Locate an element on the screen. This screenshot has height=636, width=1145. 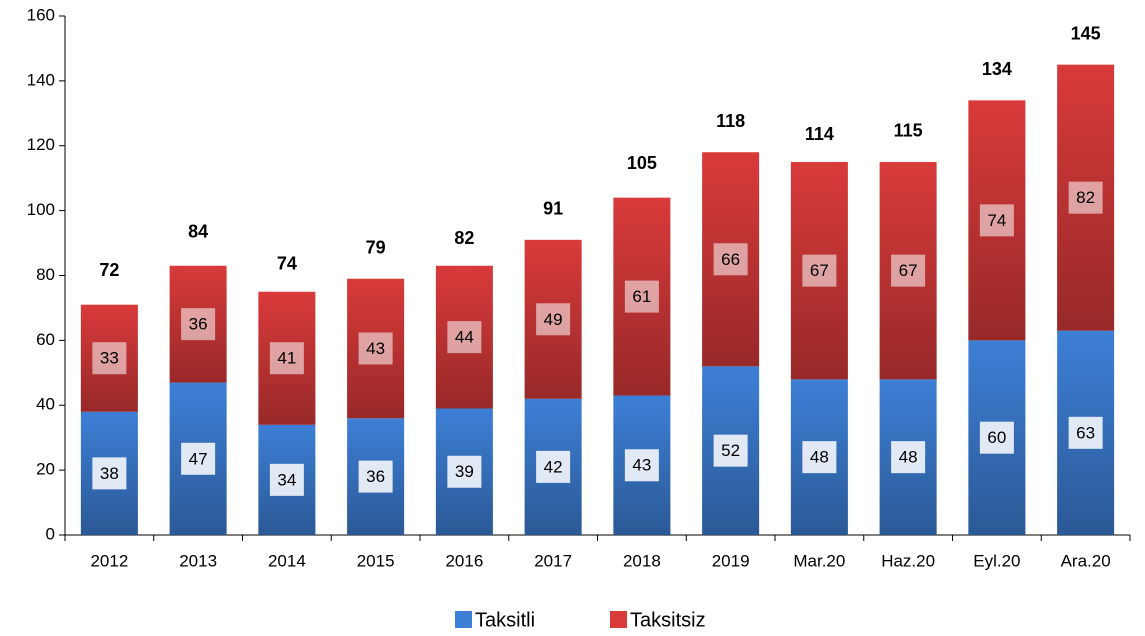
x-tick-label: Ara.20 is located at coordinates (1086, 560).